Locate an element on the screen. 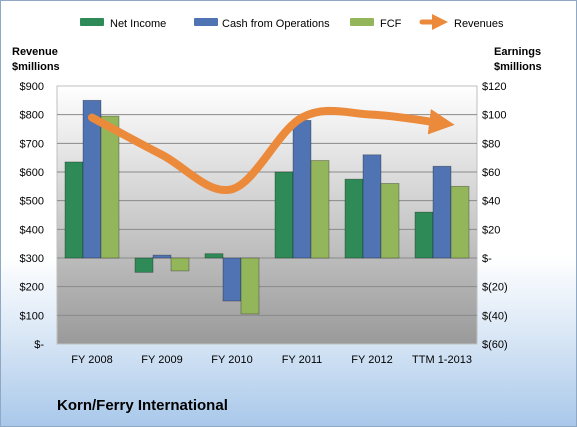  x-tick-label: FY 2012 is located at coordinates (371, 360).